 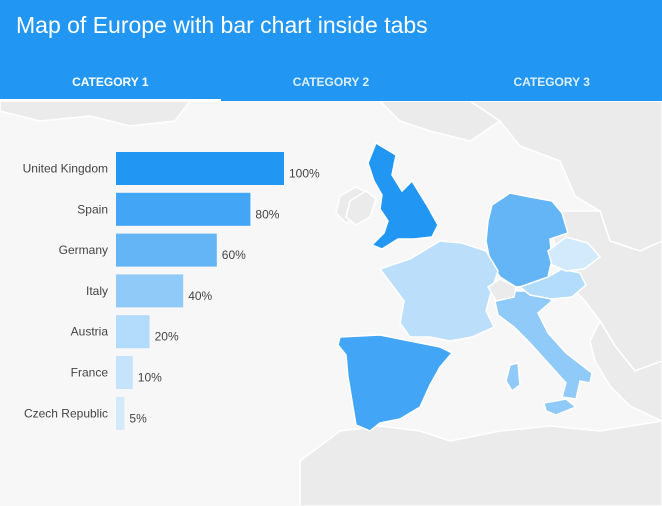 I want to click on value-label: 20%, so click(x=167, y=337).